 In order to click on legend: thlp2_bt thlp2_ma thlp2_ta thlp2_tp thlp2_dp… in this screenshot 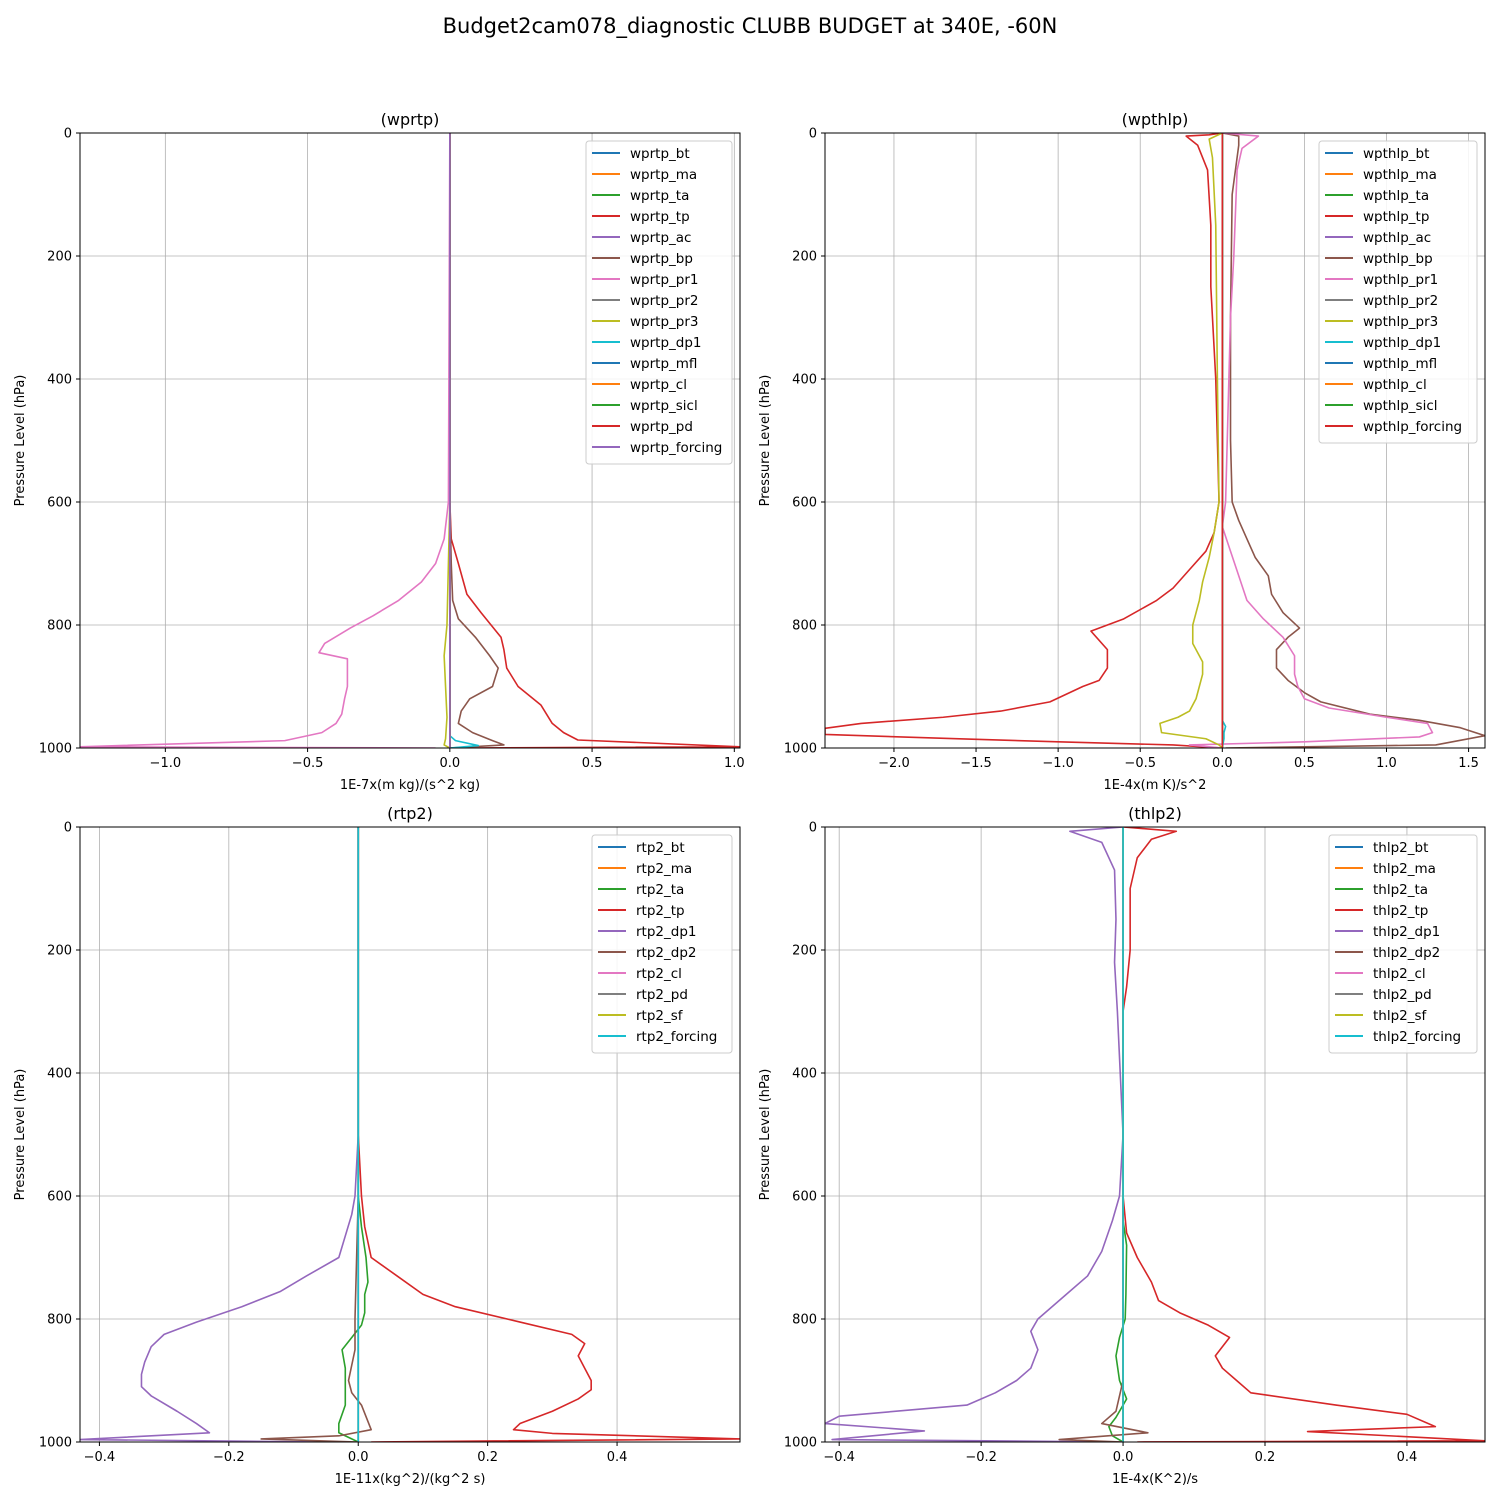, I will do `click(1403, 944)`.